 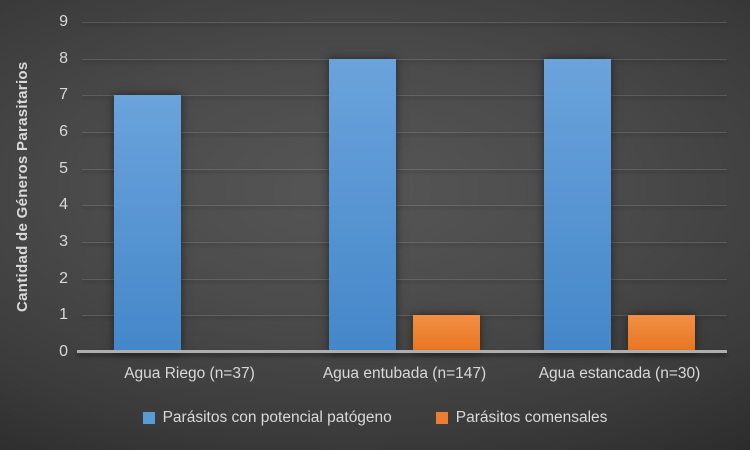 What do you see at coordinates (63, 95) in the screenshot?
I see `y-axis-tick-label: 7` at bounding box center [63, 95].